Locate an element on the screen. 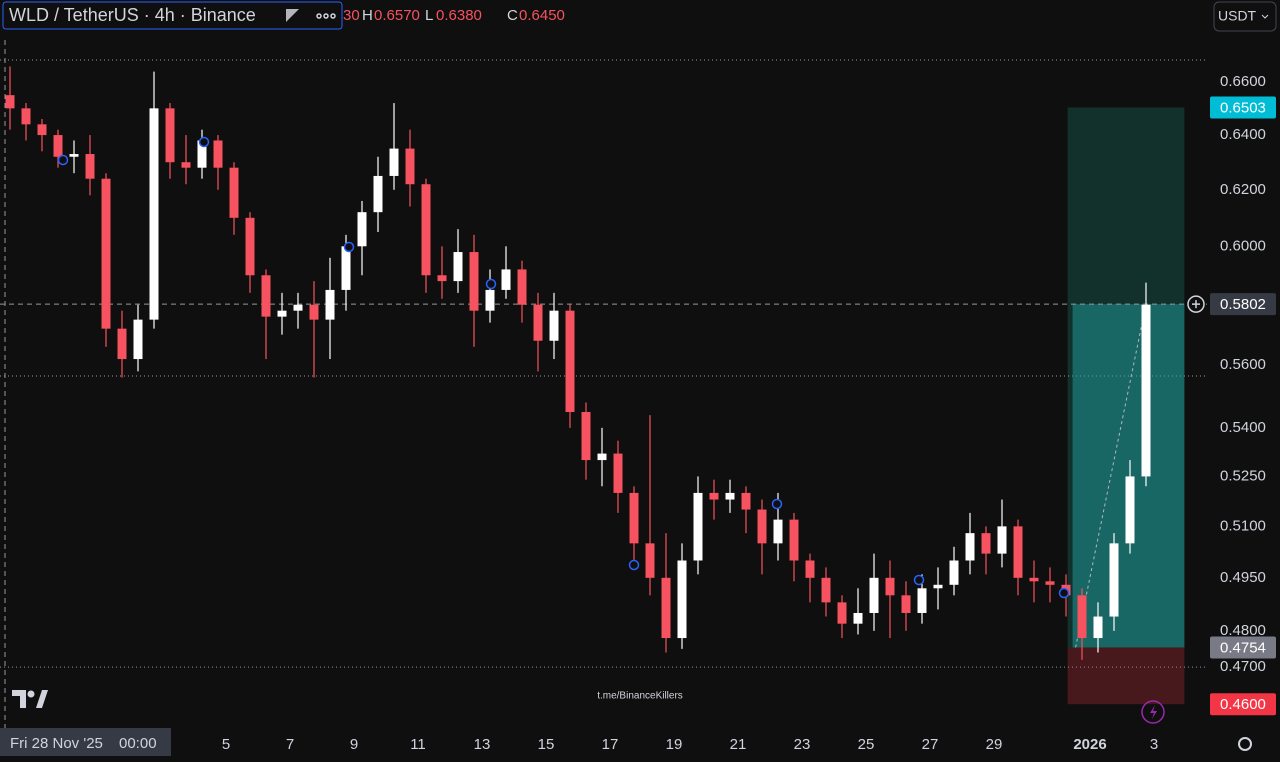 The height and width of the screenshot is (762, 1280). current-label-box is located at coordinates (1243, 304).